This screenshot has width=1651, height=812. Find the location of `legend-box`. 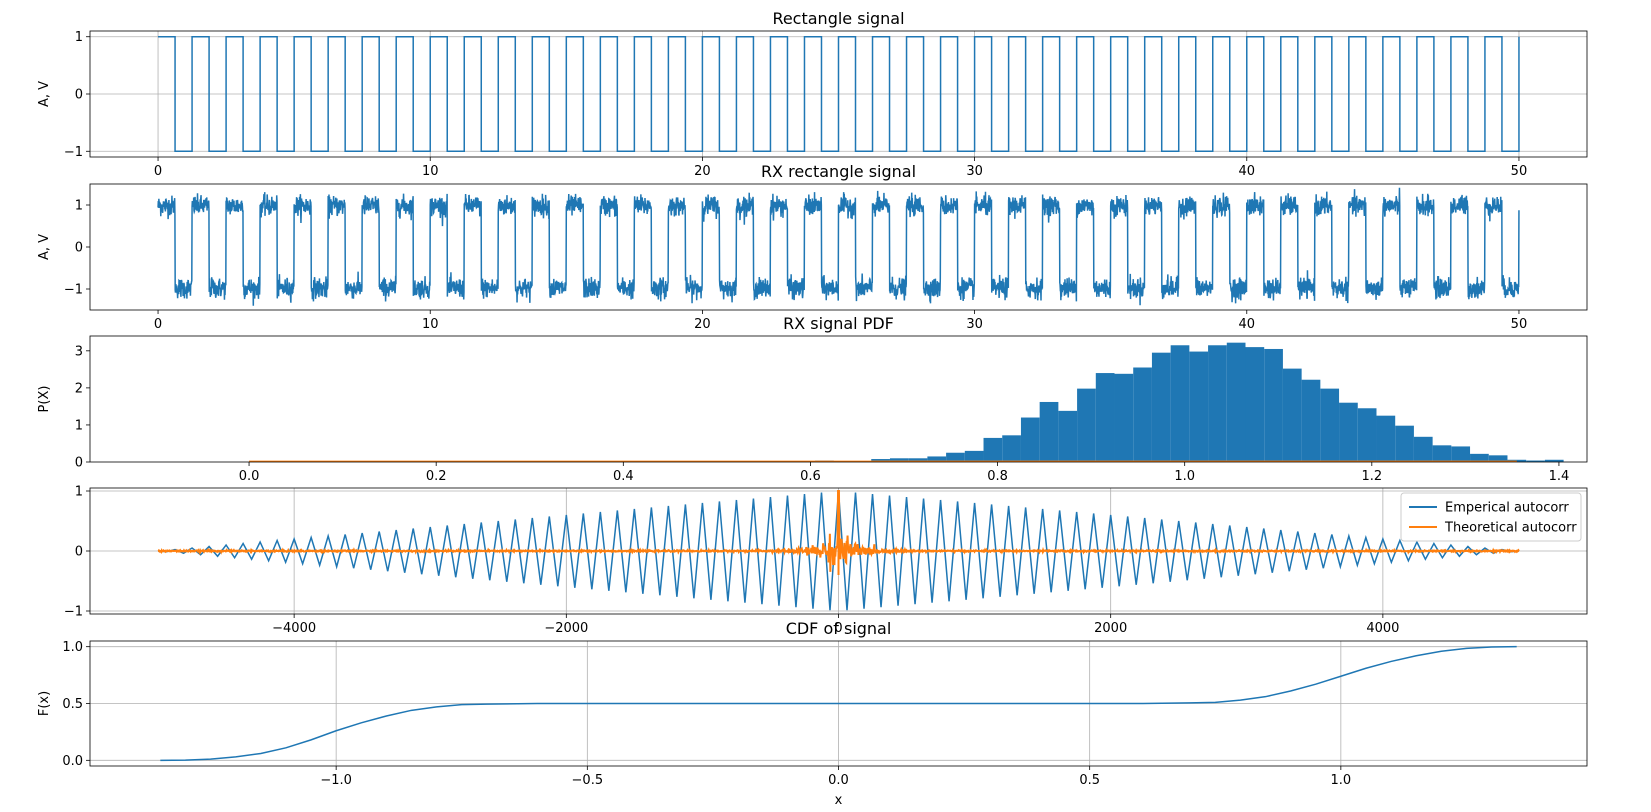

legend-box is located at coordinates (1491, 517).